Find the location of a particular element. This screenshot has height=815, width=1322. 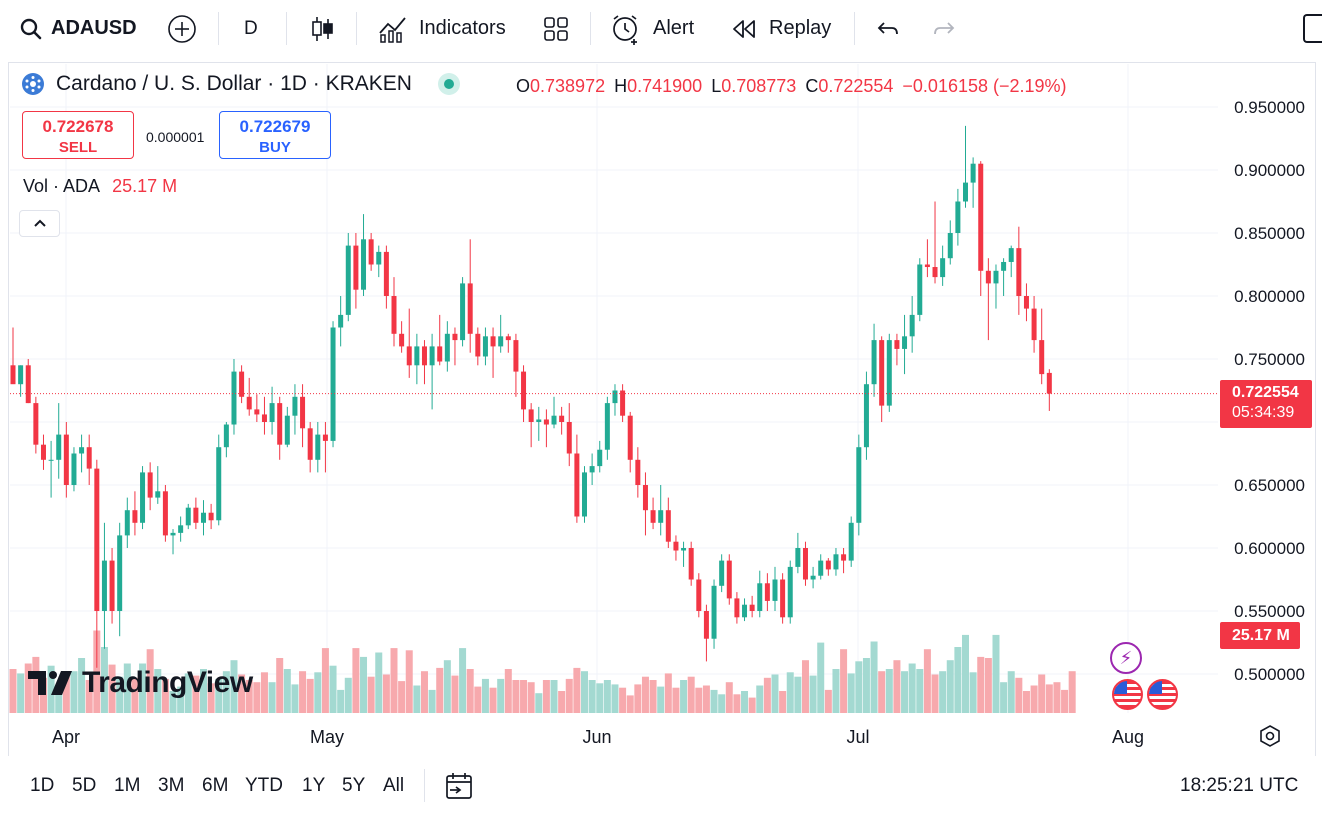

volume-legend: Vol · ADA 25.17 M is located at coordinates (100, 186).